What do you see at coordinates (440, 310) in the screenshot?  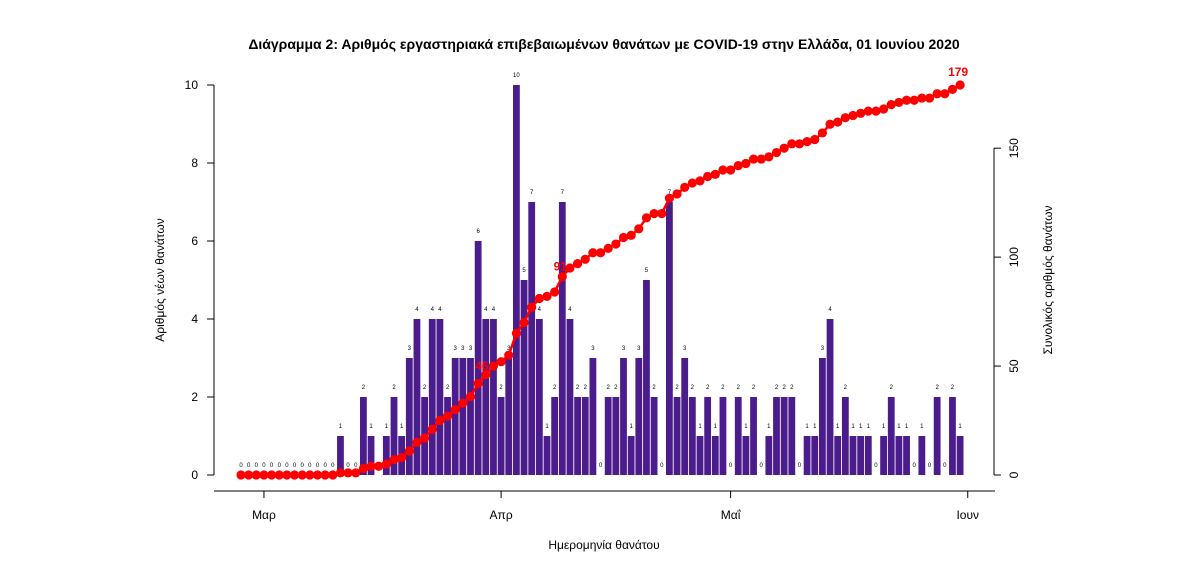 I see `bar-value-label: 4` at bounding box center [440, 310].